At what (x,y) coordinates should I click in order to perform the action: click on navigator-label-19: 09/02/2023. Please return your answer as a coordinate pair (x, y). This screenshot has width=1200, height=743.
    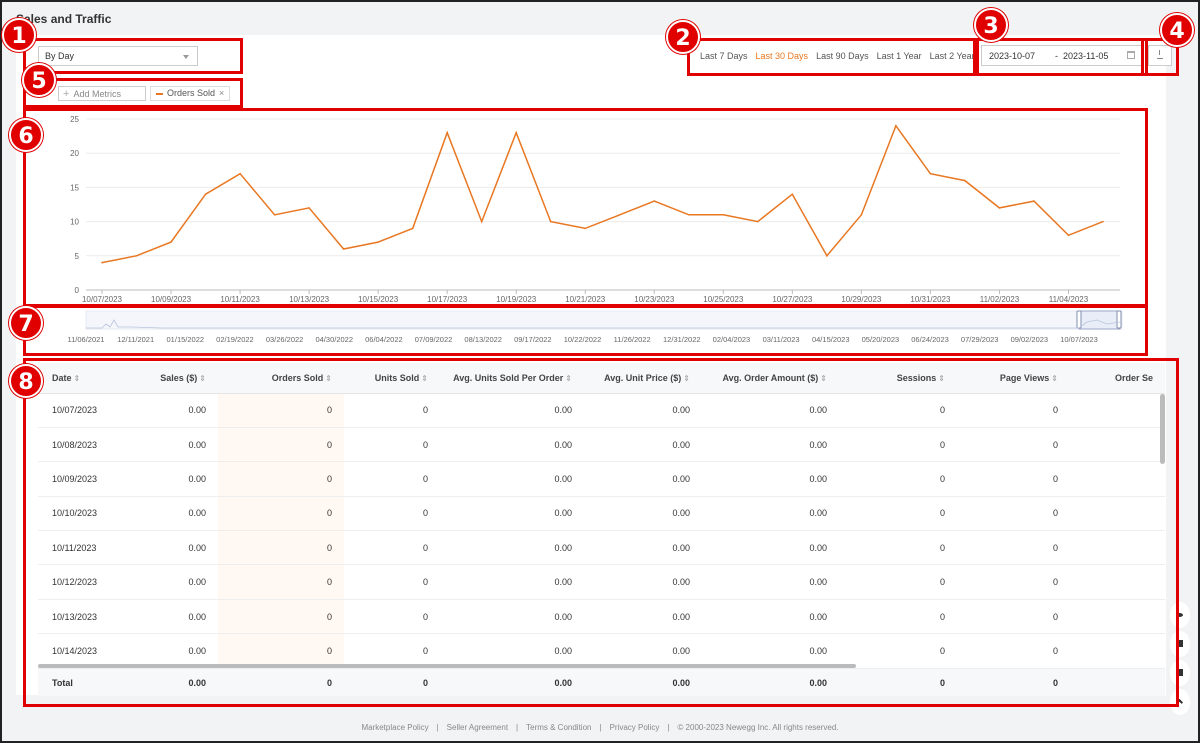
    Looking at the image, I should click on (1030, 339).